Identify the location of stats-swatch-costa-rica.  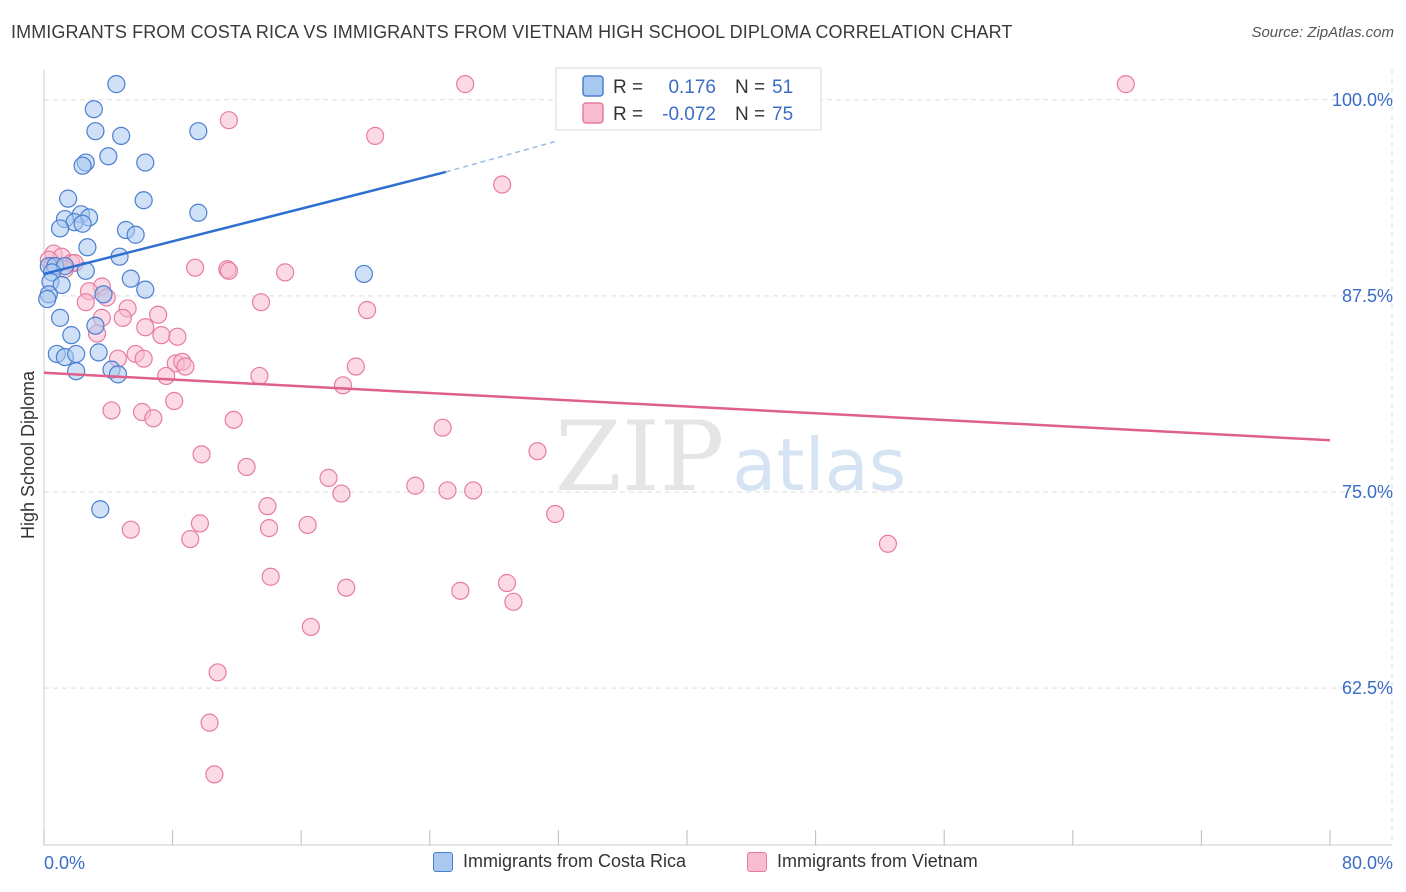
(593, 86).